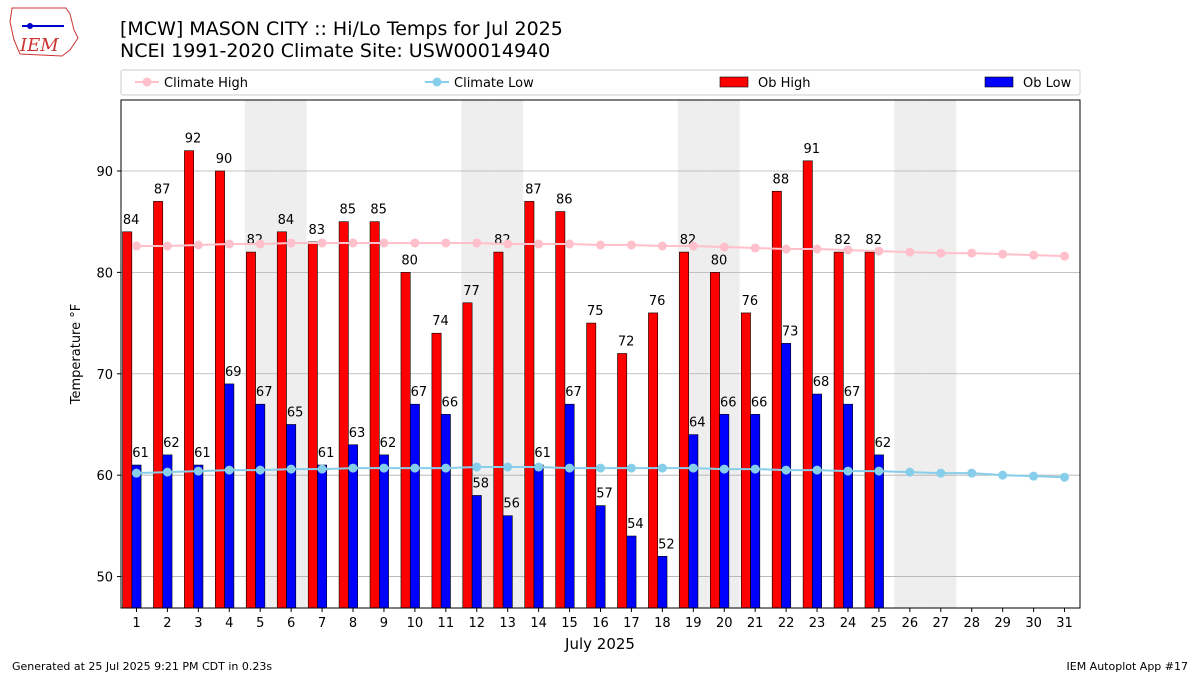 The height and width of the screenshot is (675, 1200). What do you see at coordinates (600, 82) in the screenshot?
I see `legend-box` at bounding box center [600, 82].